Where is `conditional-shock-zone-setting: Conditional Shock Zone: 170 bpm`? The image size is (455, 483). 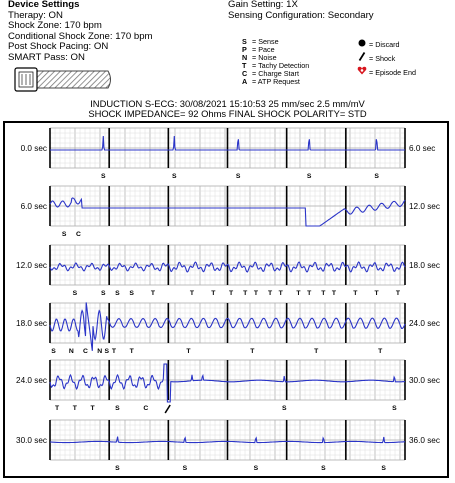 conditional-shock-zone-setting: Conditional Shock Zone: 170 bpm is located at coordinates (80, 36).